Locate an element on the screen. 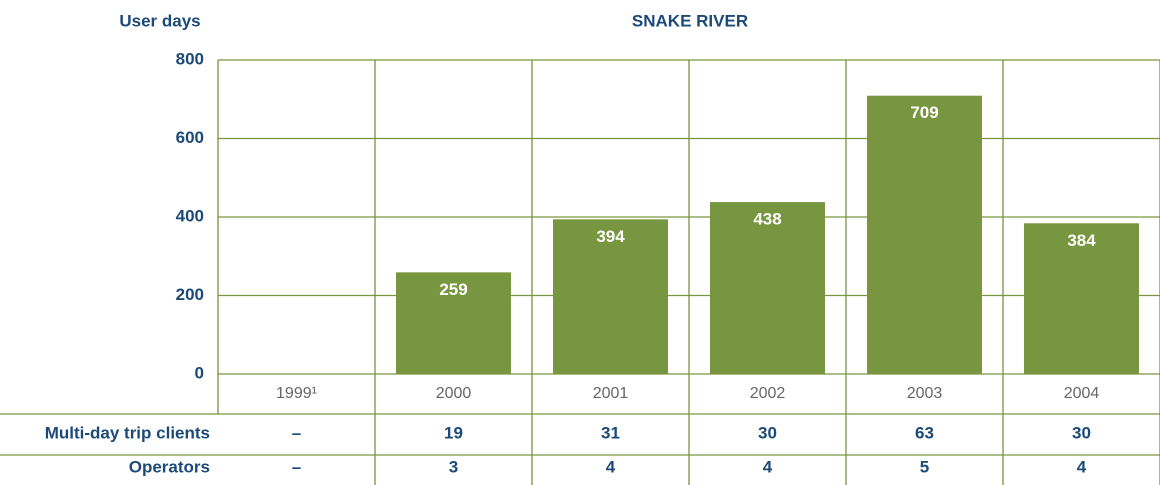 This screenshot has height=485, width=1160. x-tick-label: 2003 is located at coordinates (925, 393).